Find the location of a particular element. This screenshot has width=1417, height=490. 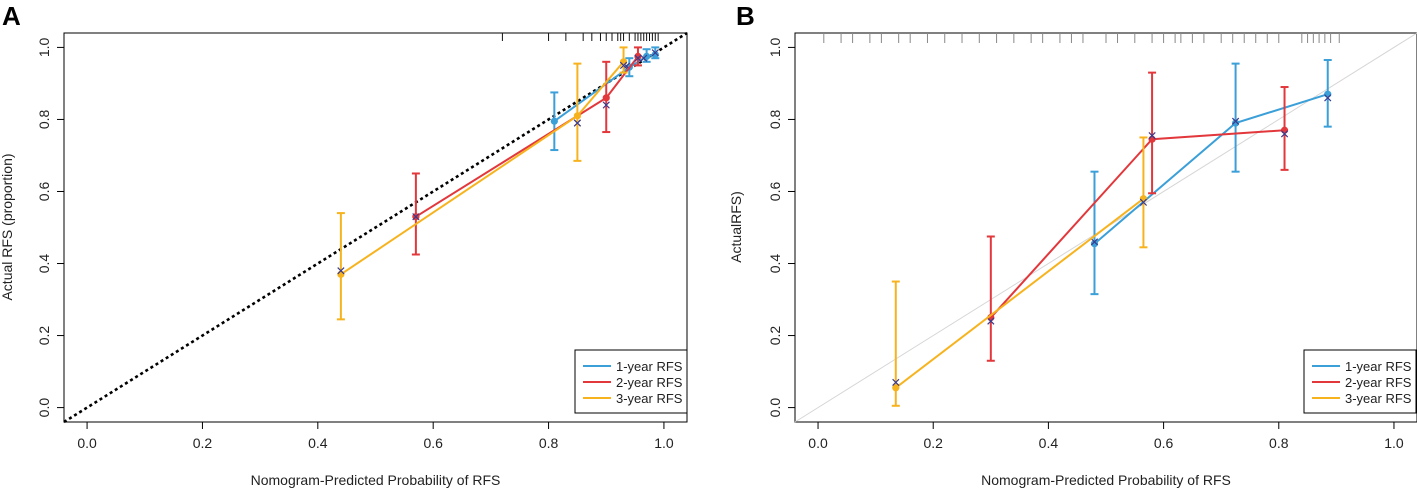

panel-b-y-tick-label: 0.6 is located at coordinates (775, 192).